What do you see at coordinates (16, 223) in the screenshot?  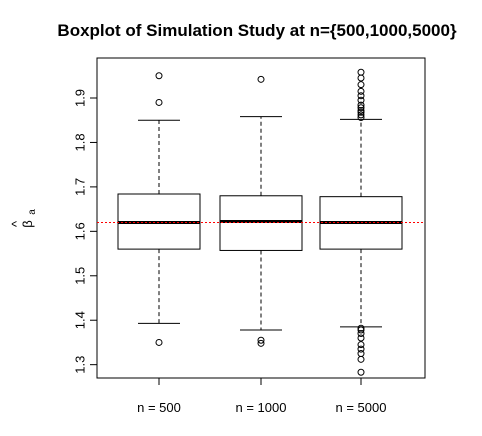 I see `y-axis-label-hat: ^` at bounding box center [16, 223].